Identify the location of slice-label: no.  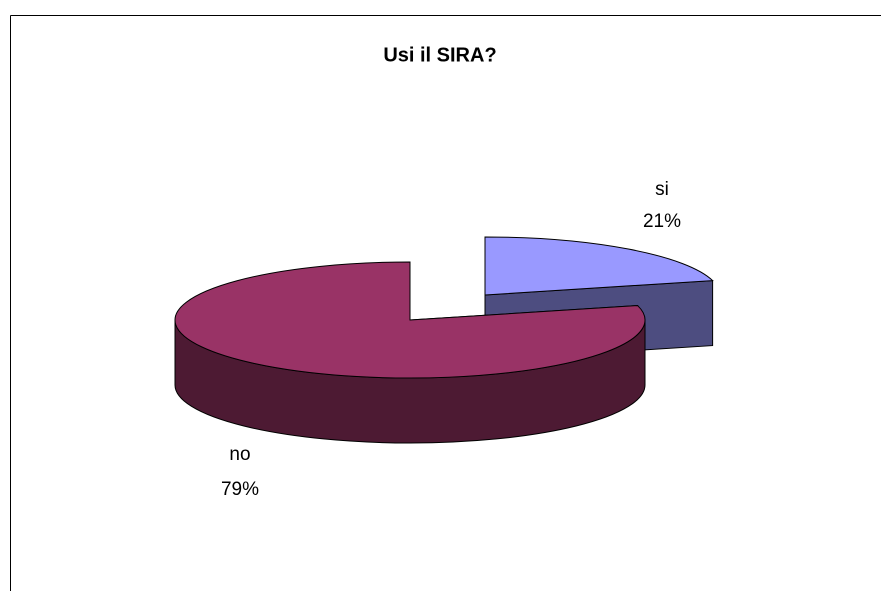
(239, 454).